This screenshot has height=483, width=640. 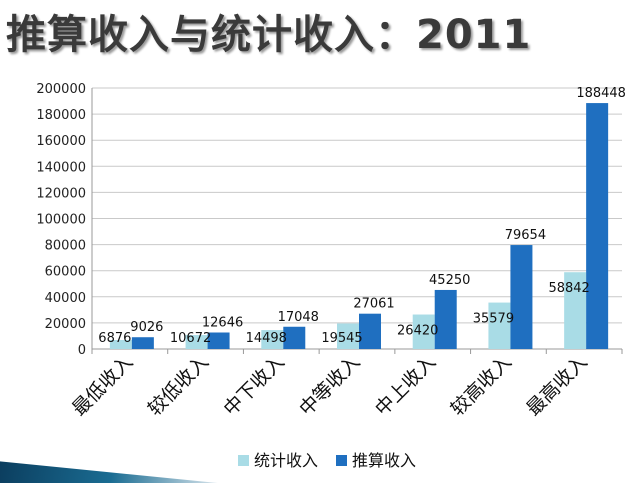 I want to click on data-label-est: 27061, so click(x=373, y=304).